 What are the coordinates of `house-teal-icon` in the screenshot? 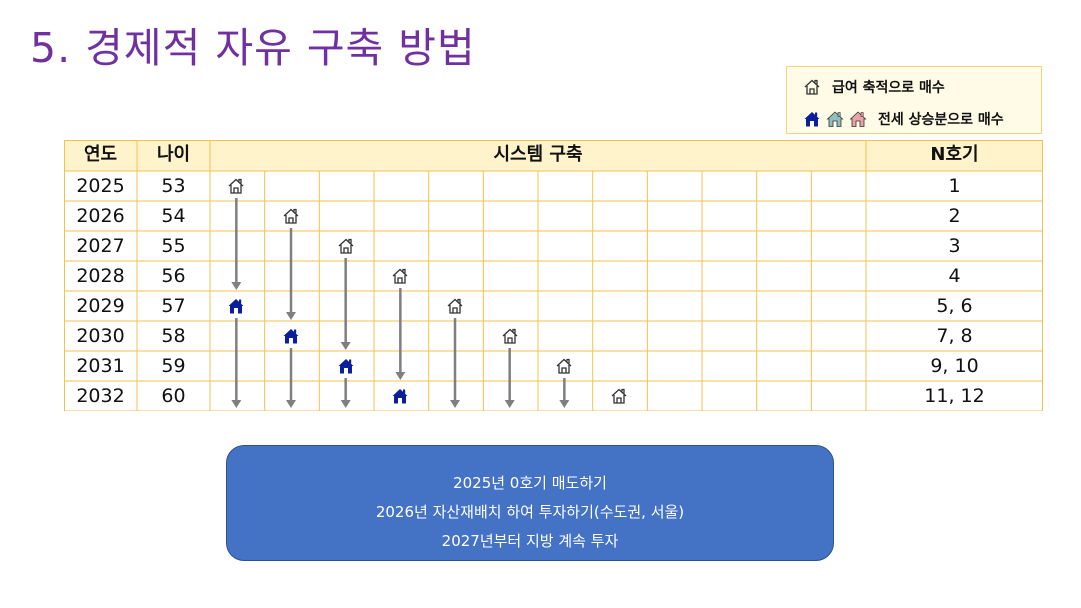 It's located at (835, 119).